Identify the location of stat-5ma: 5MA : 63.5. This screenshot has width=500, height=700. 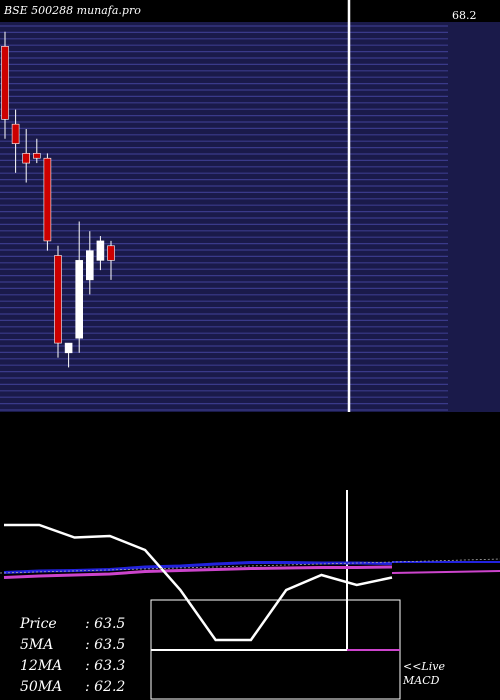
(72, 645).